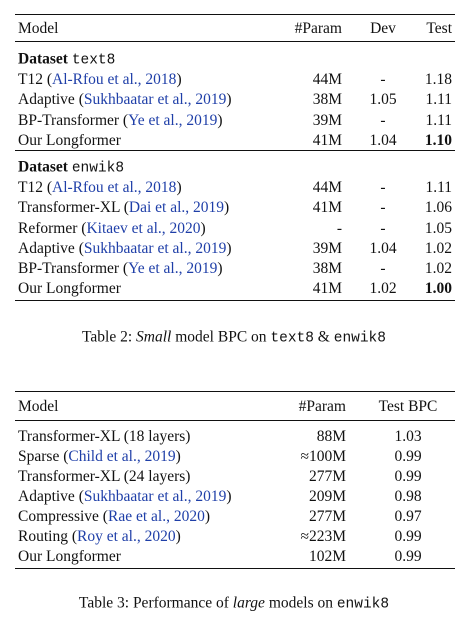 Image resolution: width=468 pixels, height=621 pixels. I want to click on citation: Roy et al., 2020, so click(126, 536).